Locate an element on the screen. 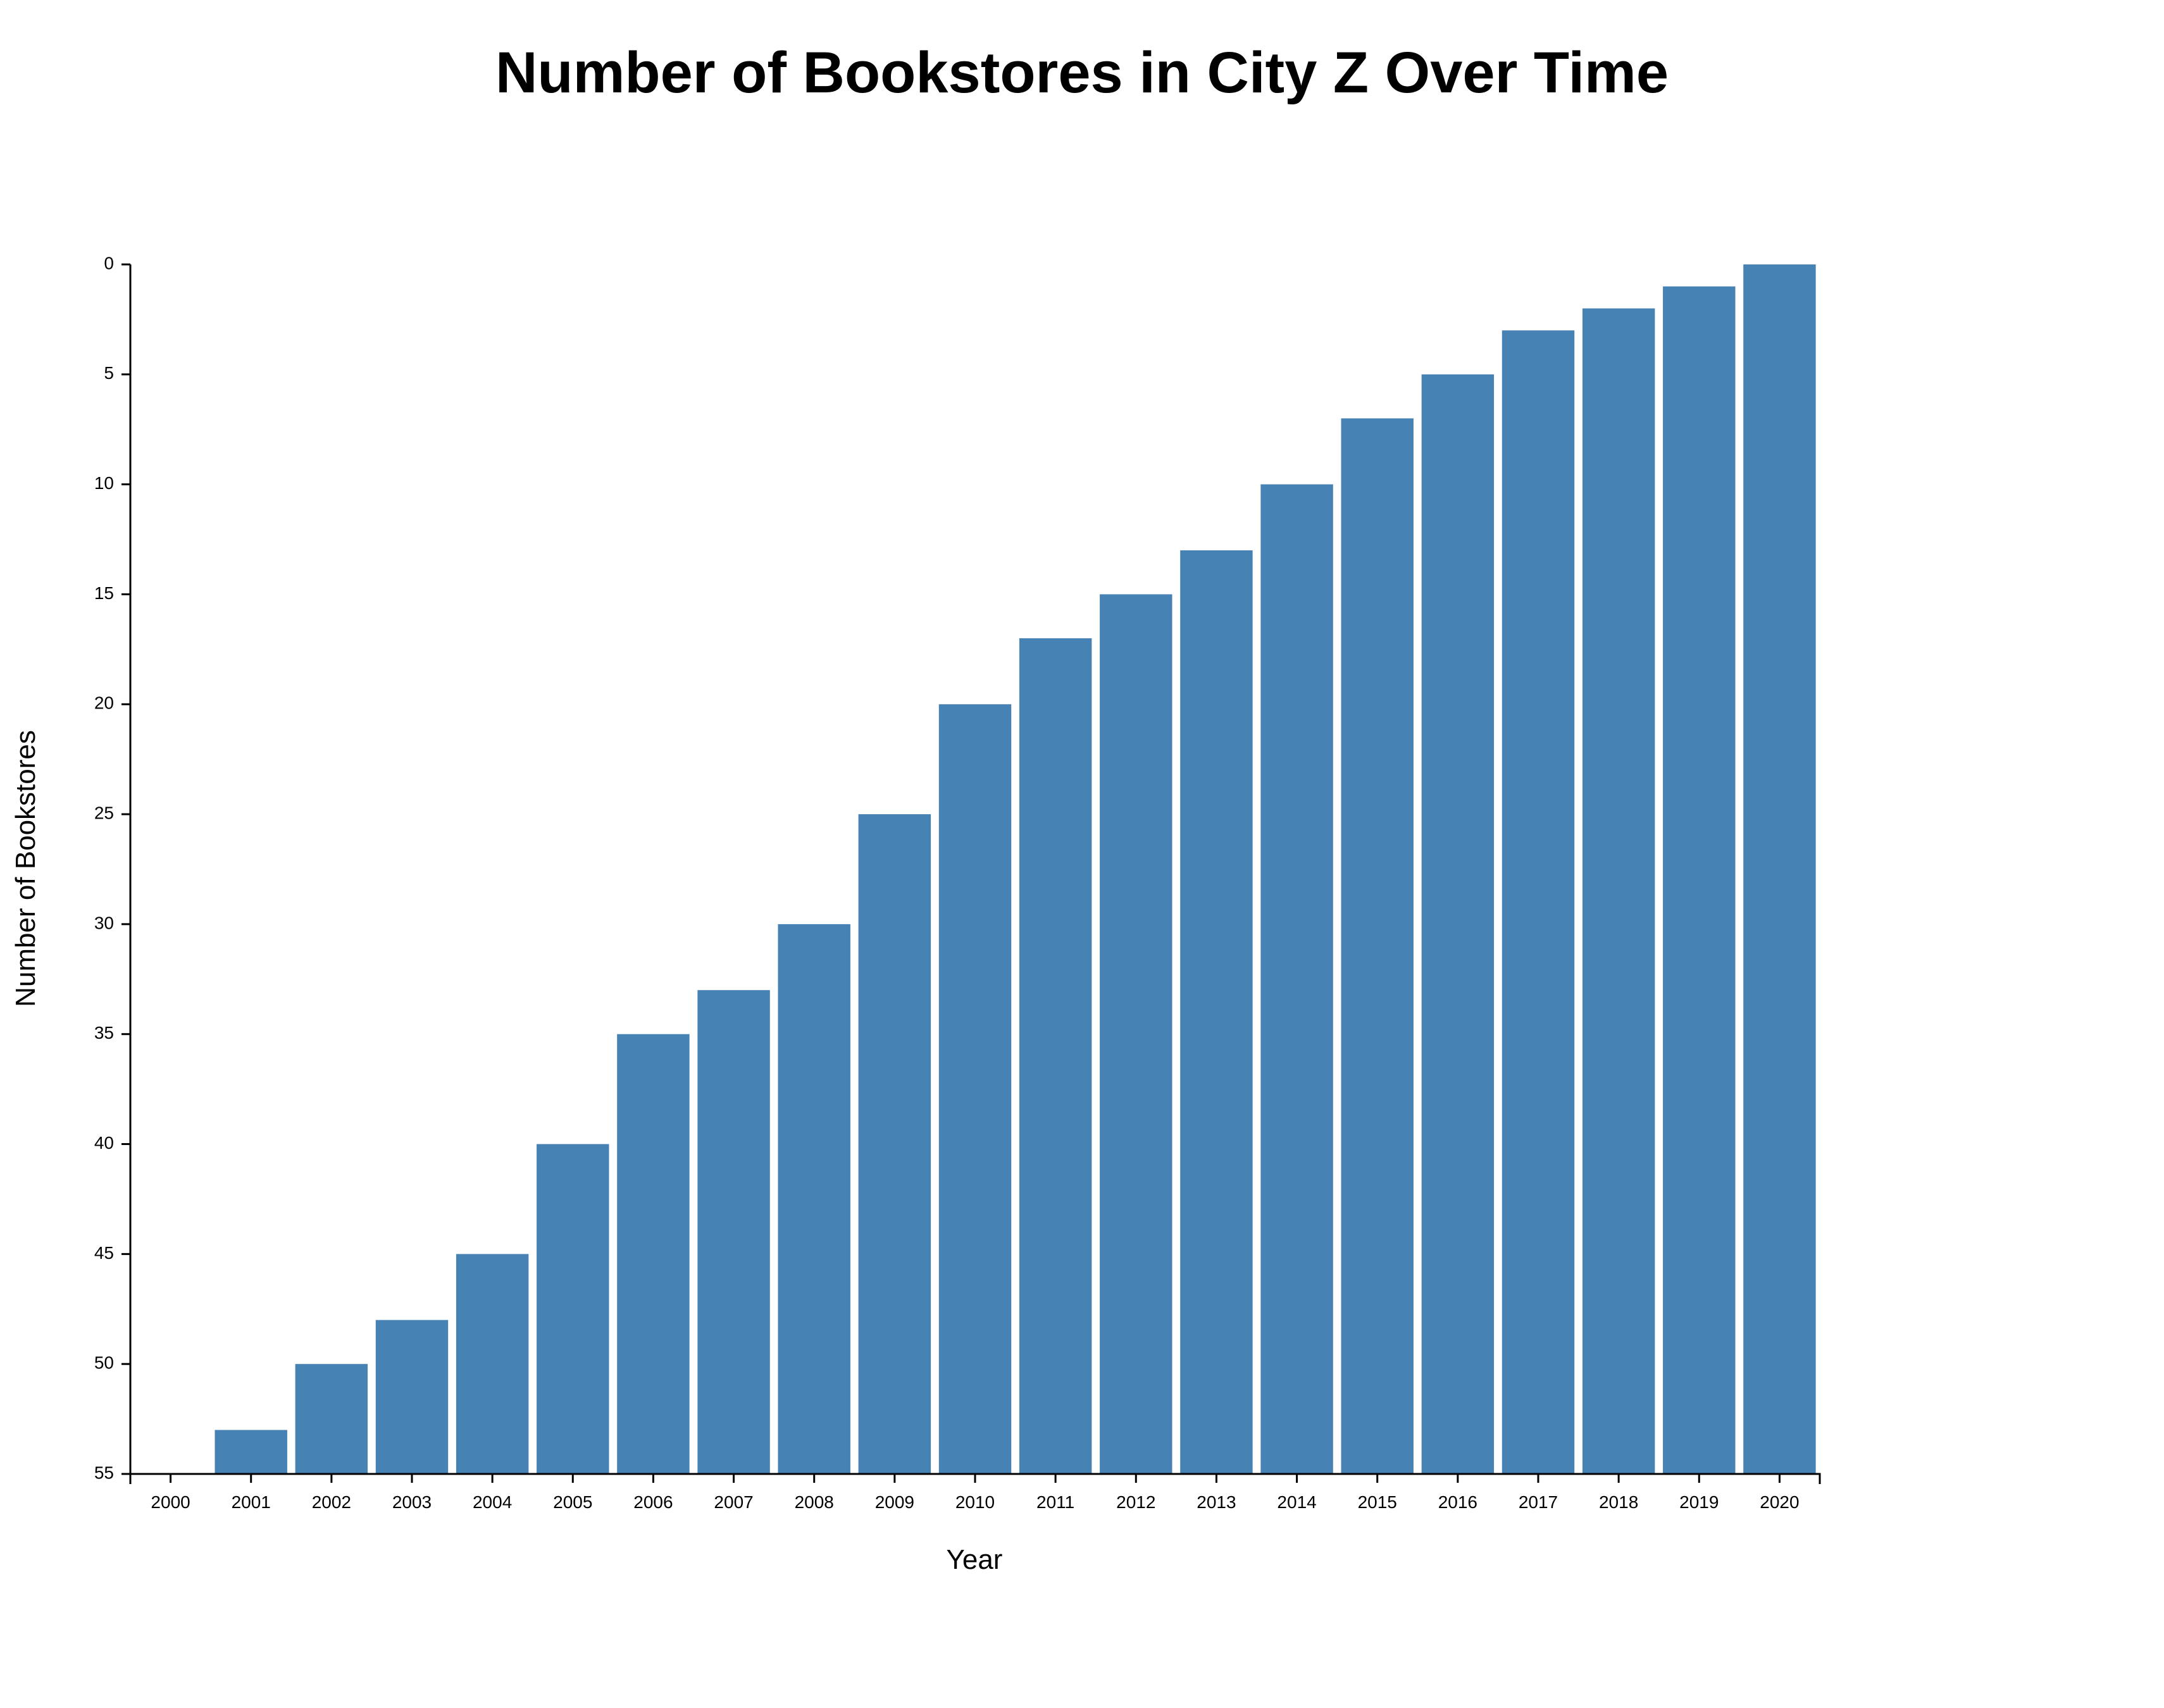 This screenshot has width=2164, height=1708. x-tick-label: 2016 is located at coordinates (1457, 1502).